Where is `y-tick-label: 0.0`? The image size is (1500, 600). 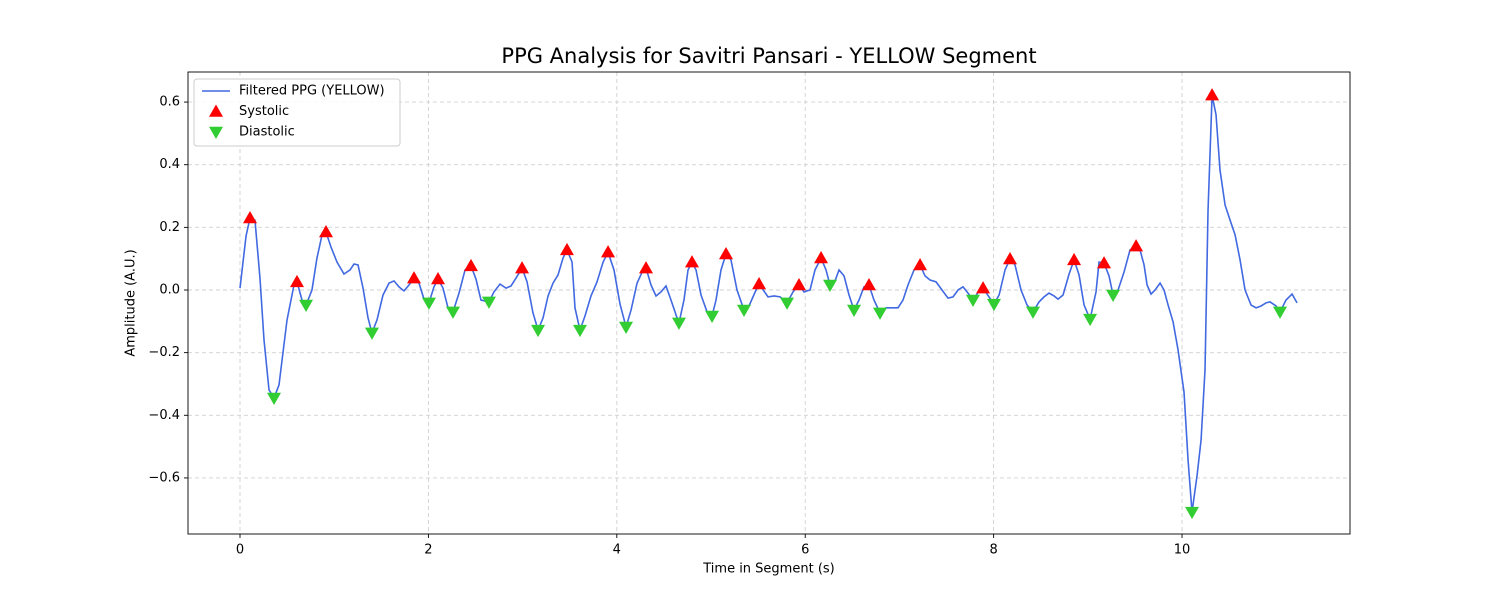 y-tick-label: 0.0 is located at coordinates (169, 290).